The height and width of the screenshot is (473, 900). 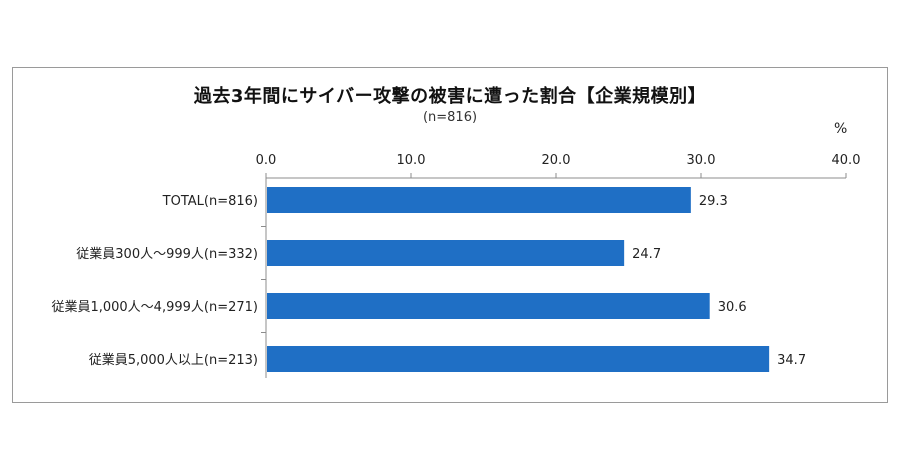 What do you see at coordinates (791, 360) in the screenshot?
I see `data-label: 34.7` at bounding box center [791, 360].